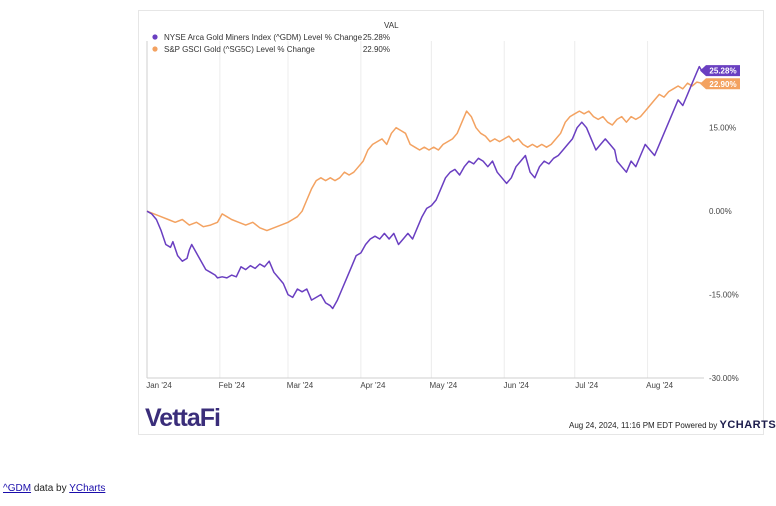 The image size is (776, 506). Describe the element at coordinates (720, 211) in the screenshot. I see `y-tick-label: 0.00%` at that location.